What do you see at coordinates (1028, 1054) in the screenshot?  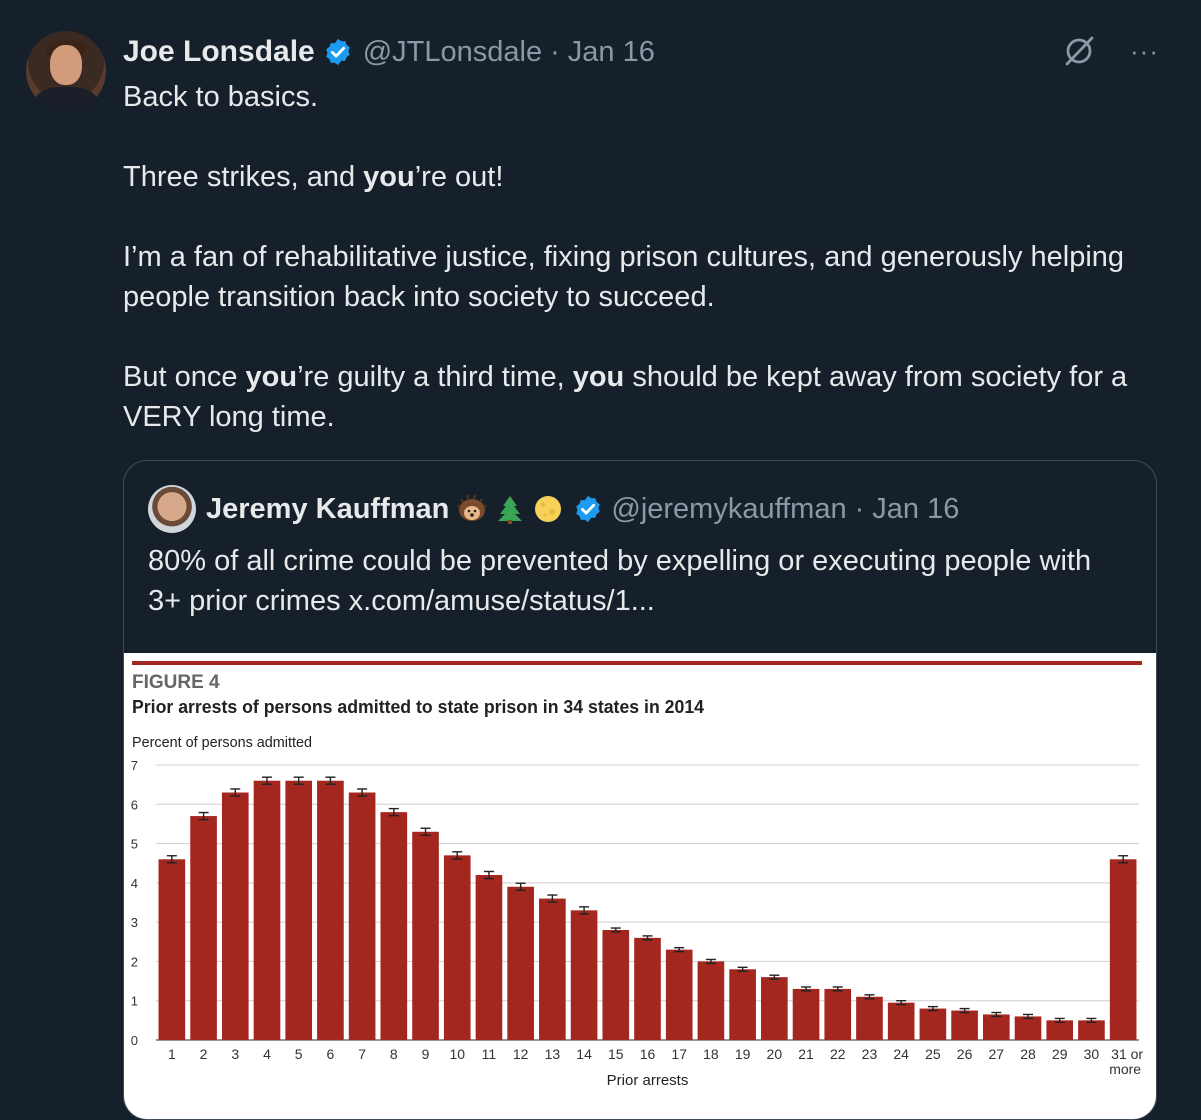 I see `x-tick-label: 28` at bounding box center [1028, 1054].